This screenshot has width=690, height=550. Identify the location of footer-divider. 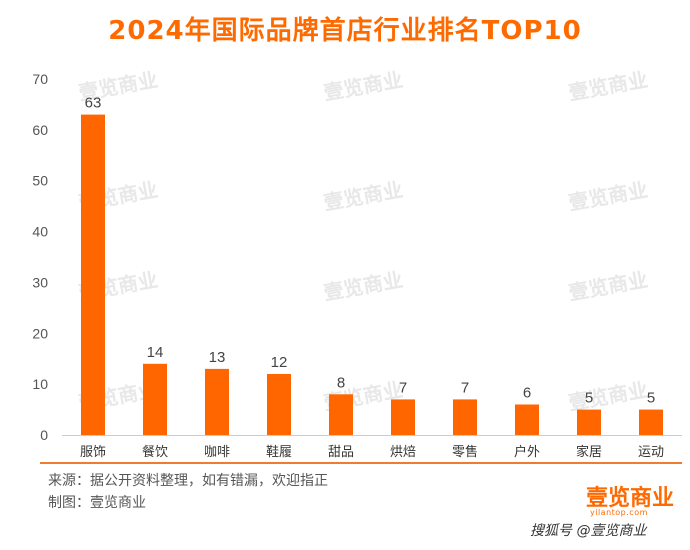
(361, 463).